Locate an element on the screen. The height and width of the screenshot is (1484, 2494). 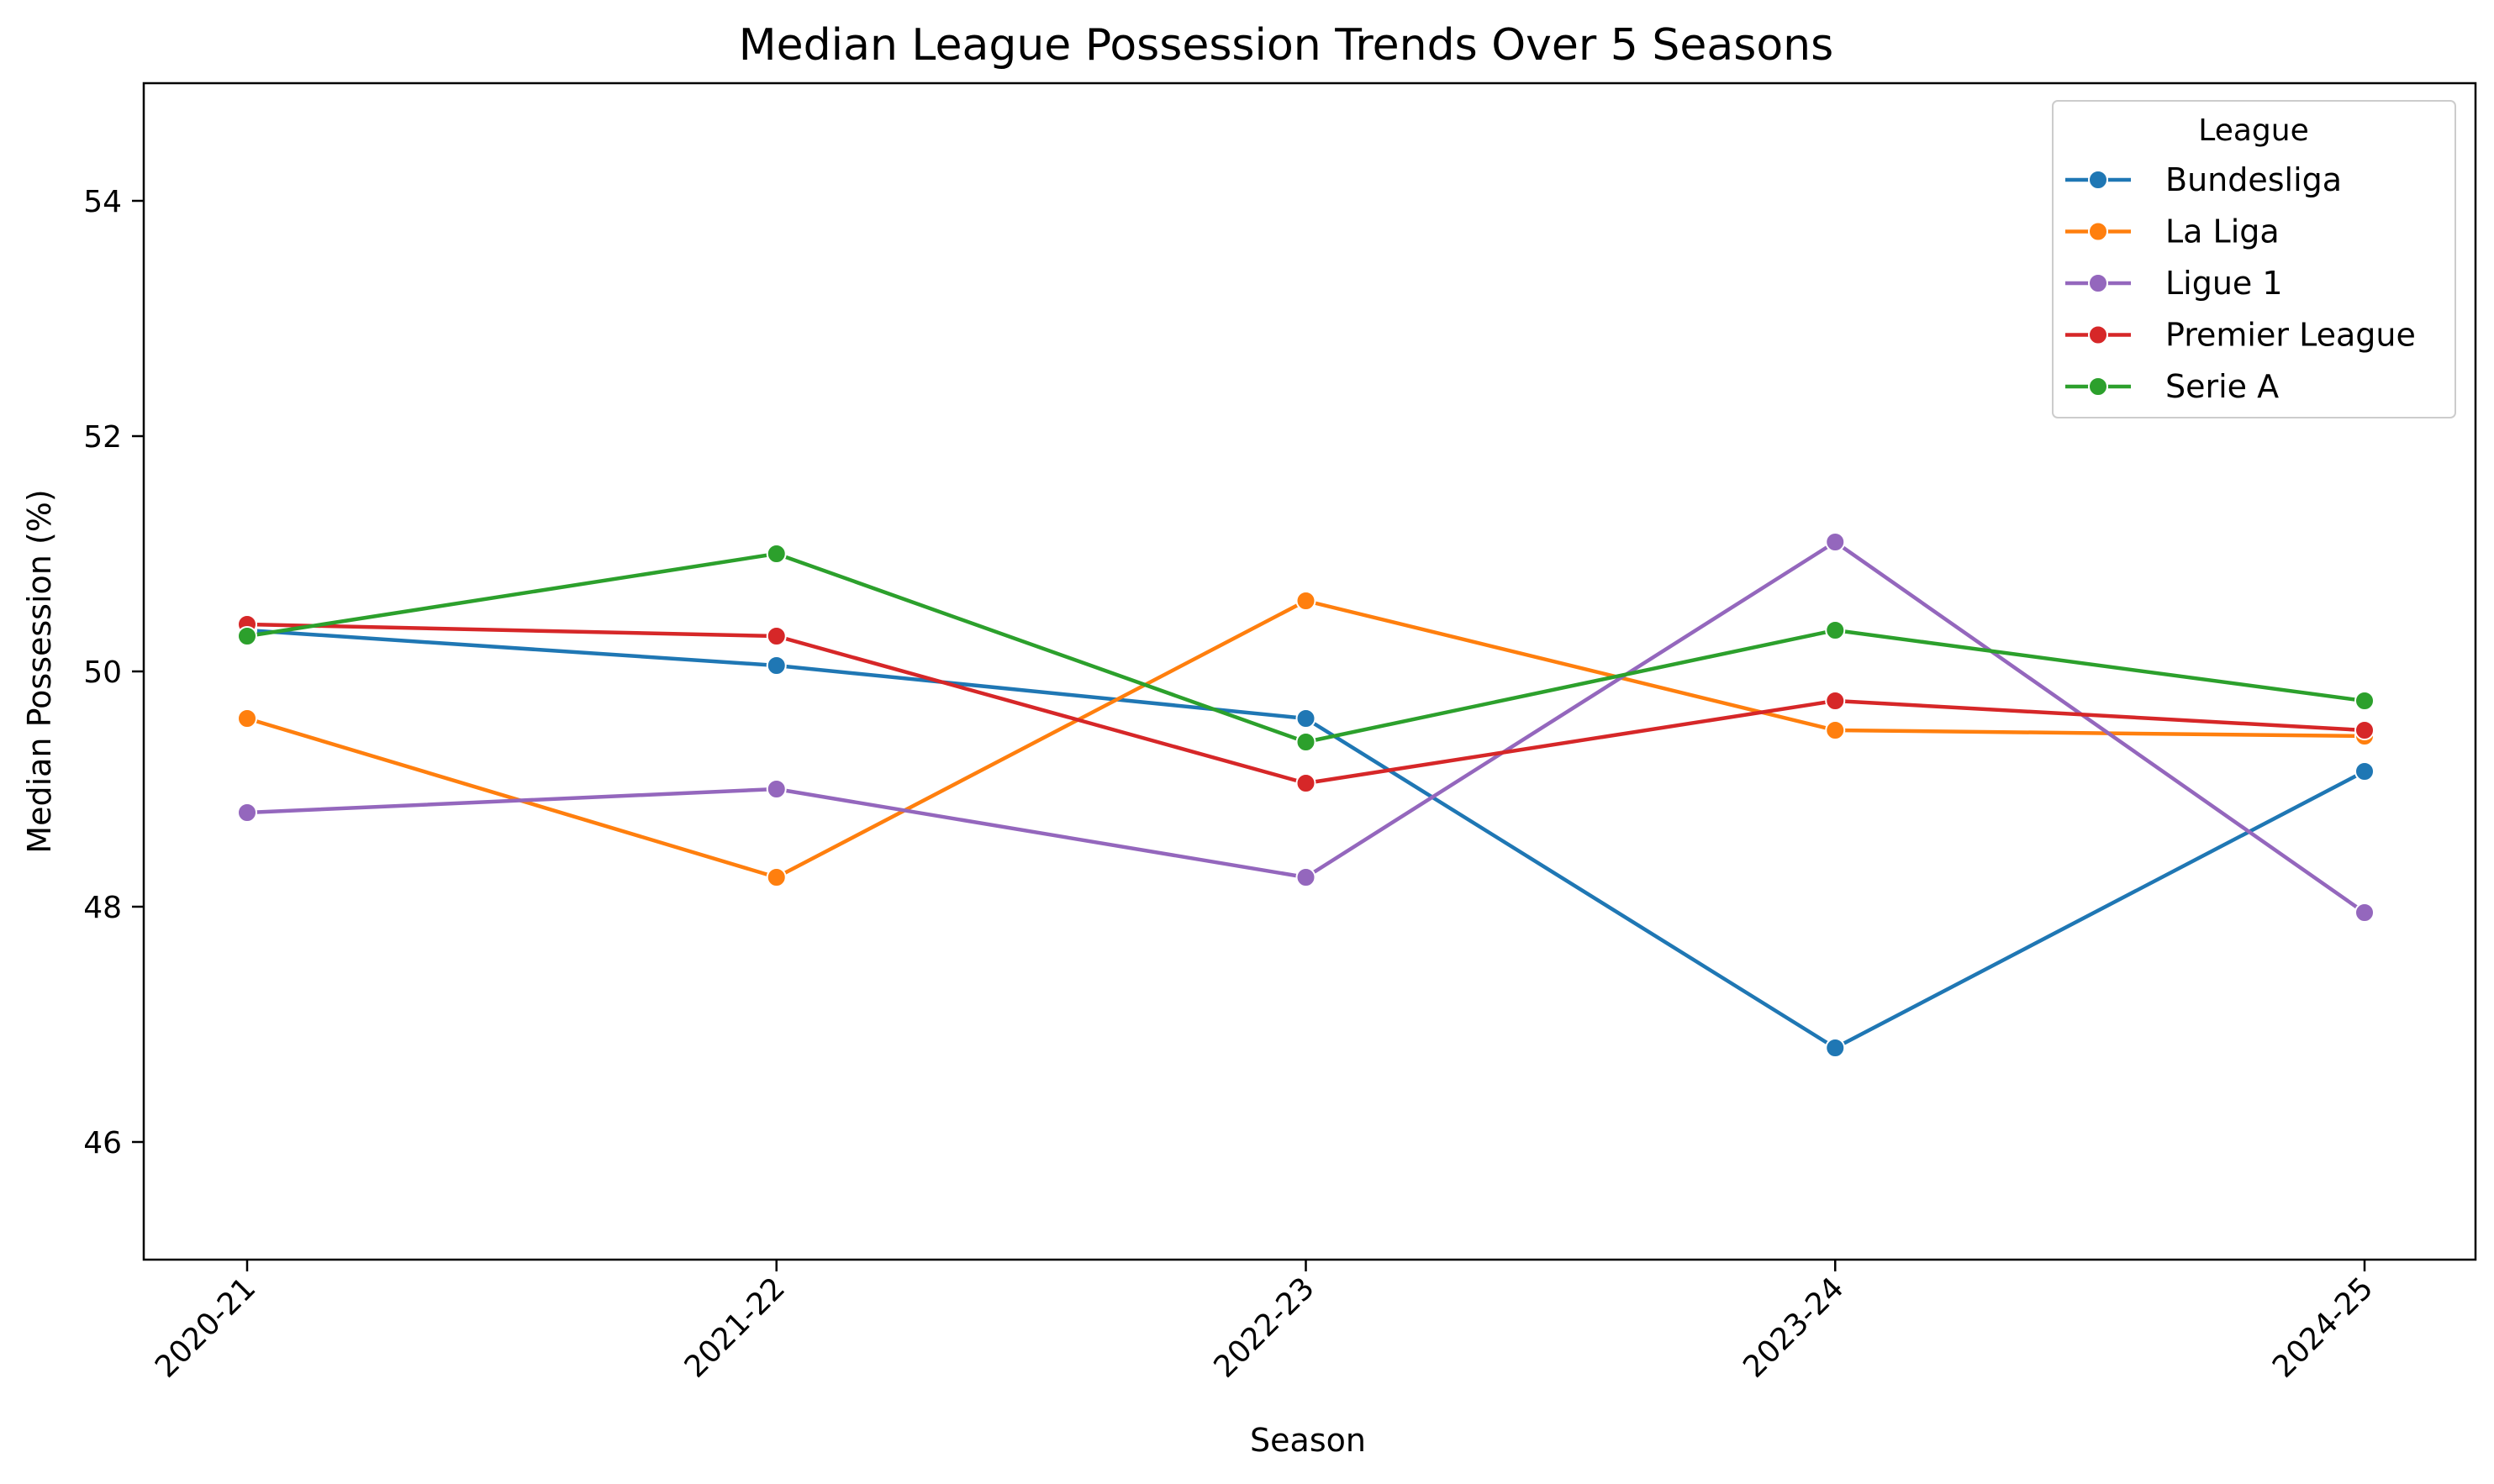
x-tick-label: 2024-25 is located at coordinates (2323, 1327).